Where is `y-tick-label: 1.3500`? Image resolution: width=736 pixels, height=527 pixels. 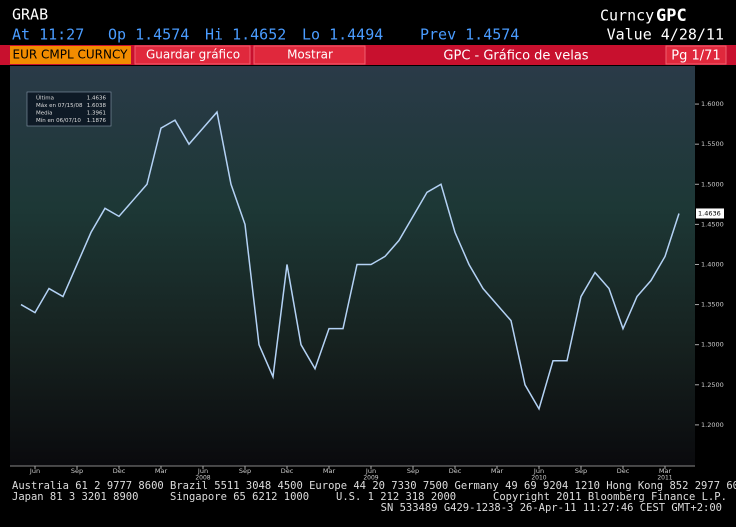
y-tick-label: 1.3500 is located at coordinates (712, 305).